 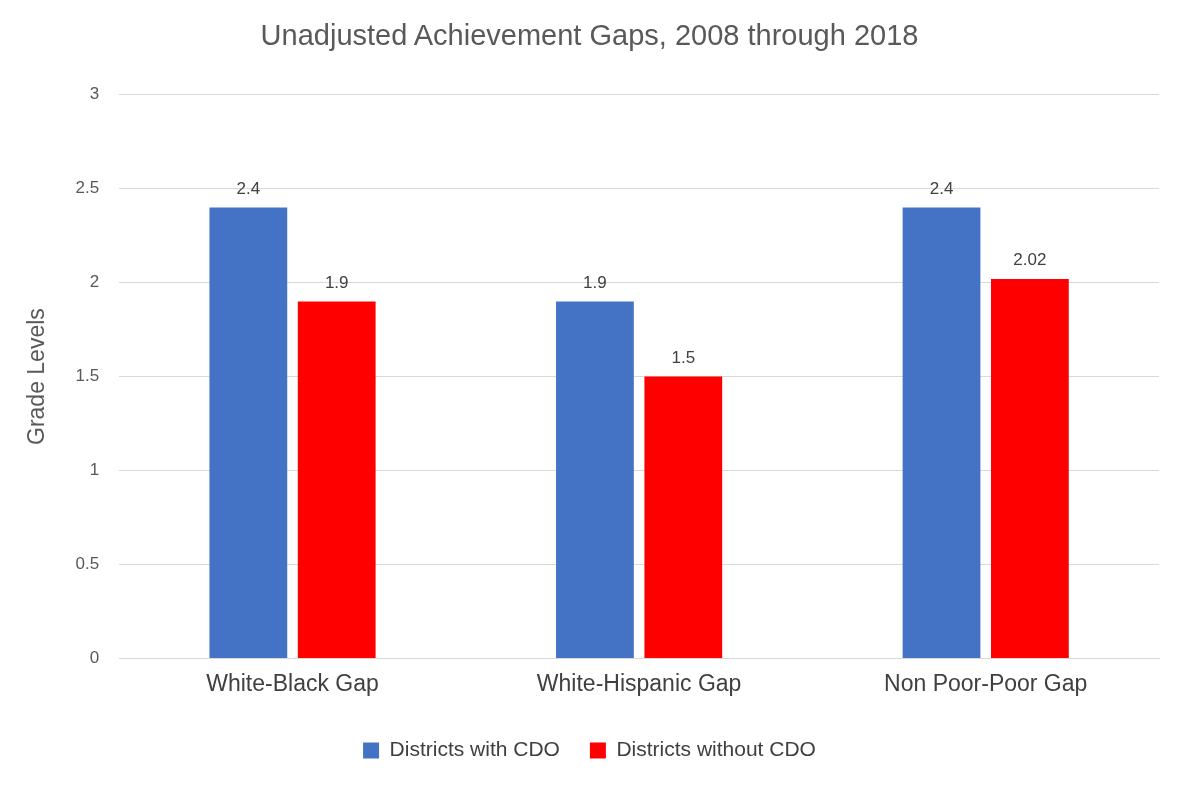 I want to click on x-tick-label: White-Hispanic Gap, so click(x=639, y=682).